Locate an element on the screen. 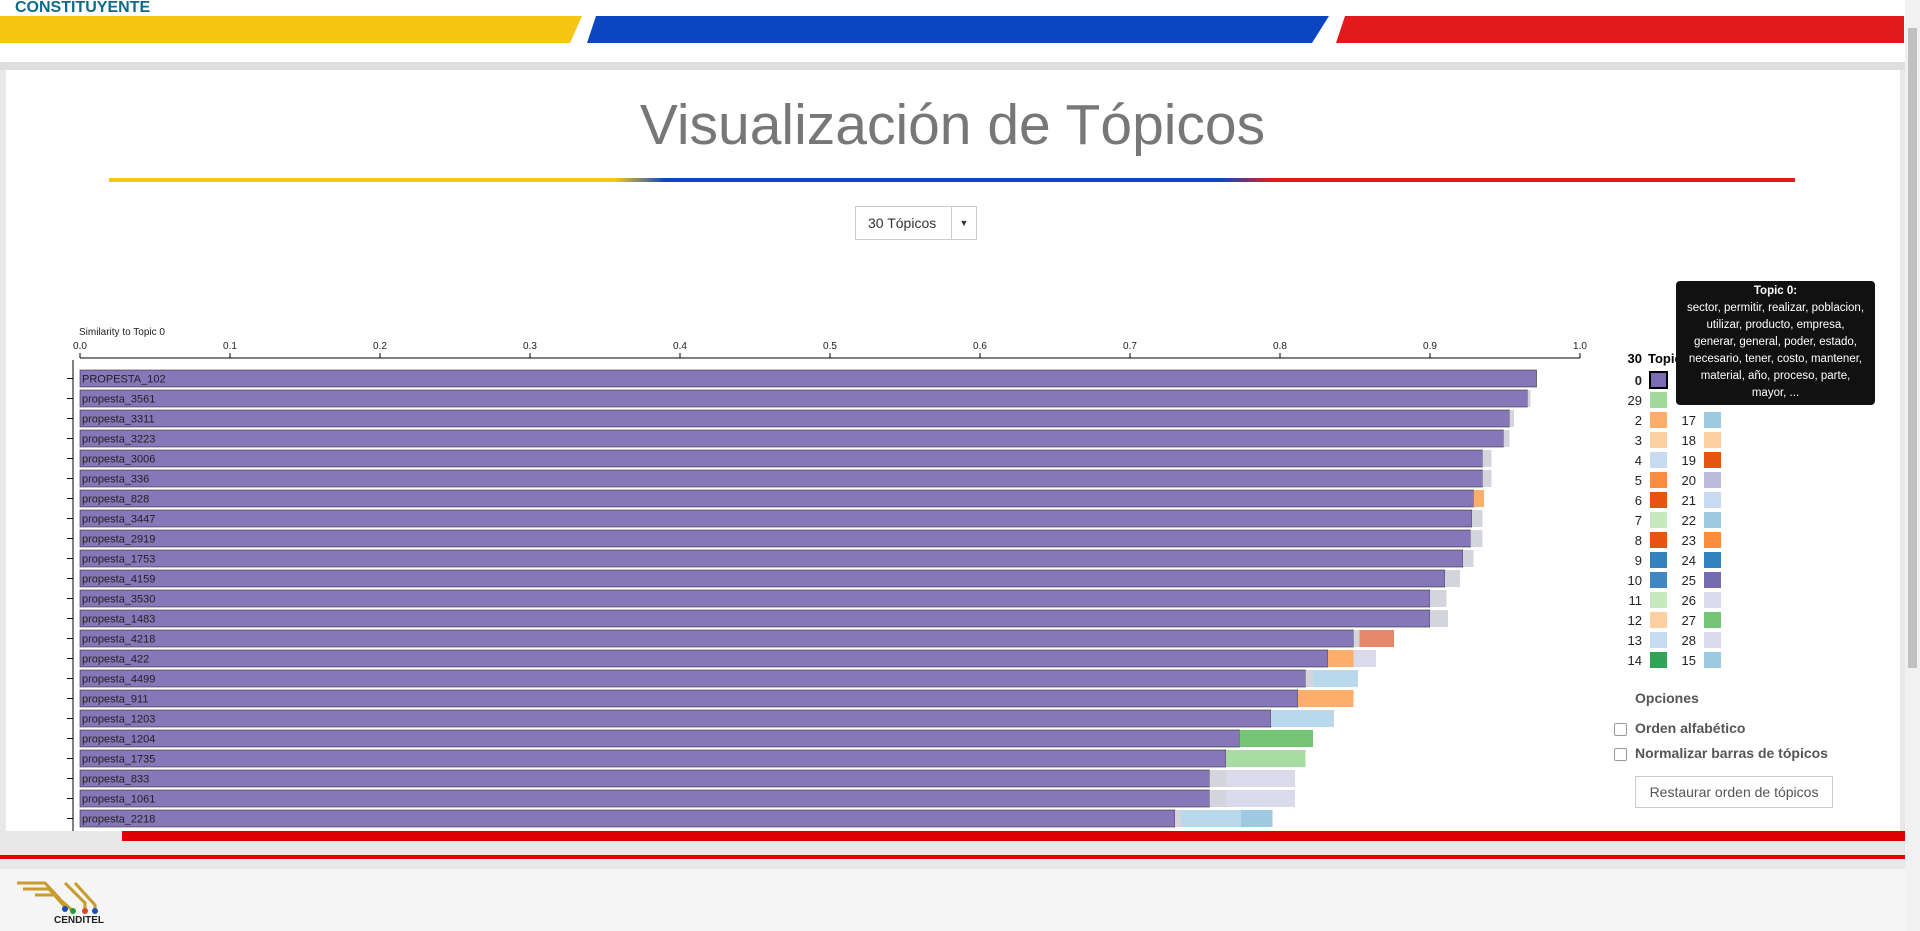  select-caret: ▼ is located at coordinates (963, 223).